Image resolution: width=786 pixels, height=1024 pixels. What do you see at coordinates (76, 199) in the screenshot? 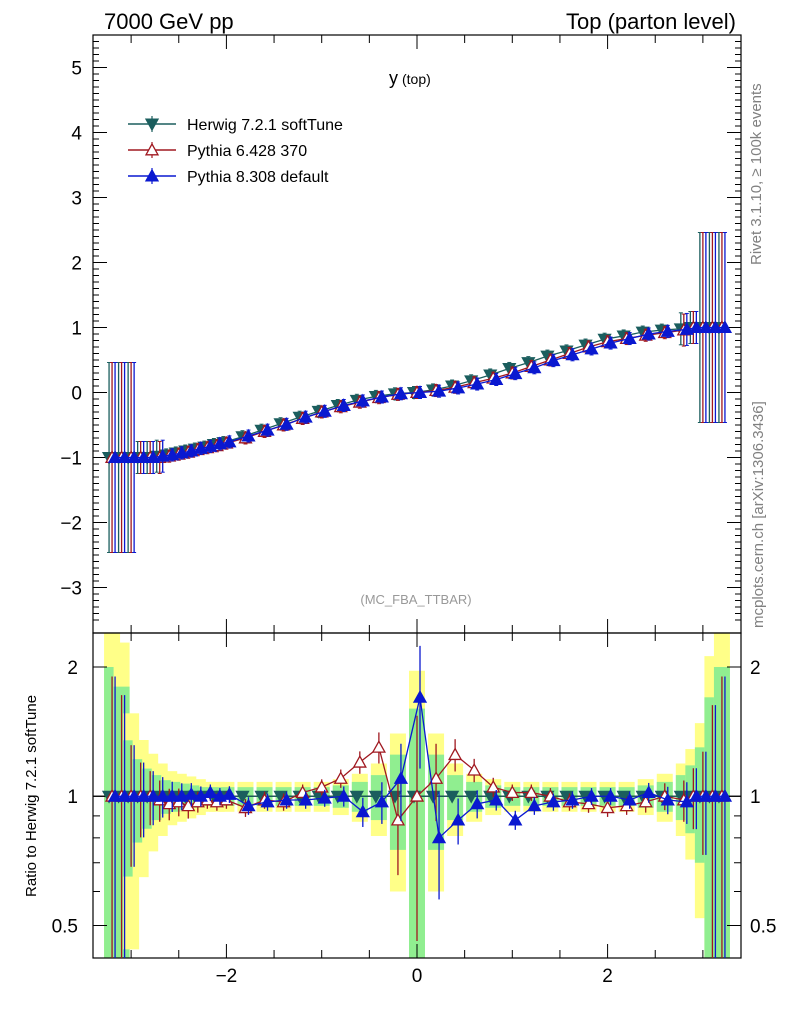
I see `y-tick-label: 3` at bounding box center [76, 199].